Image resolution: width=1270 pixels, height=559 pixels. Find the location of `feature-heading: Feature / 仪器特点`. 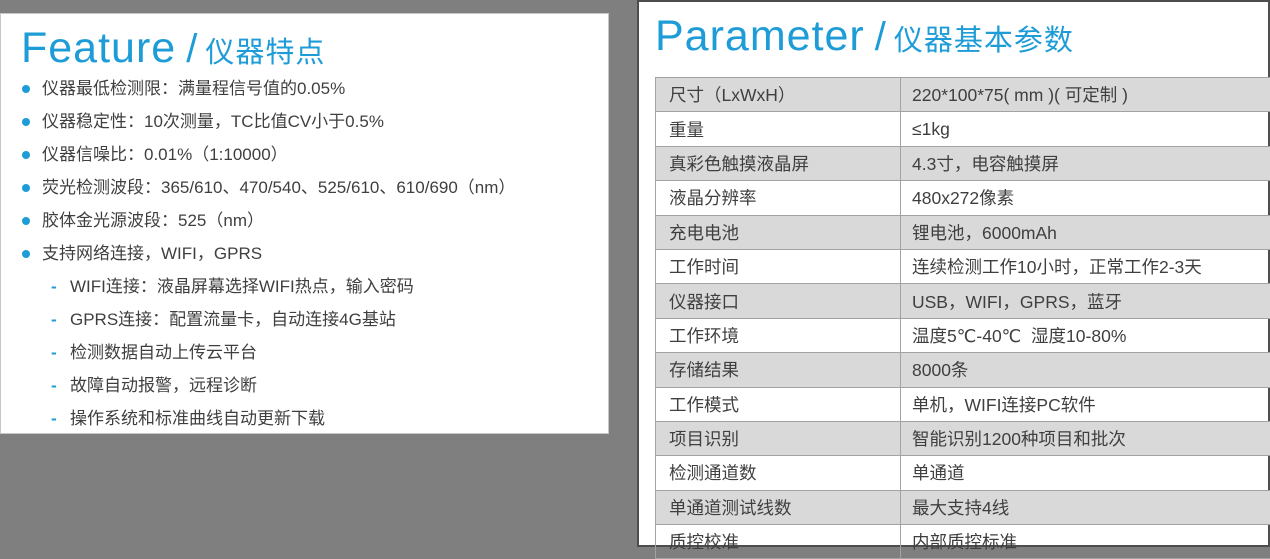

feature-heading: Feature / 仪器特点 is located at coordinates (314, 48).